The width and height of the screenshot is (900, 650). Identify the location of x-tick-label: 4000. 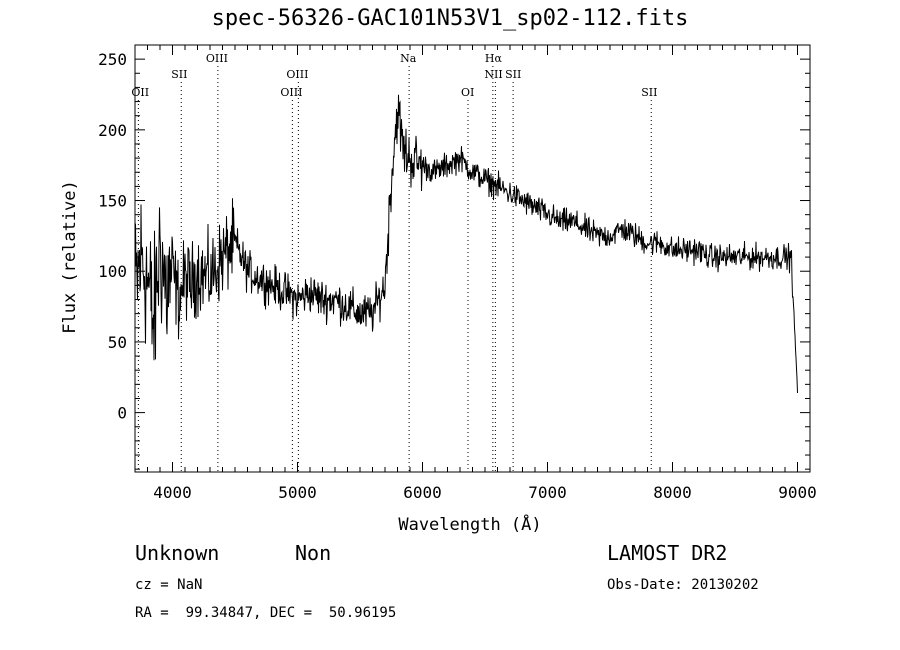
(172, 492).